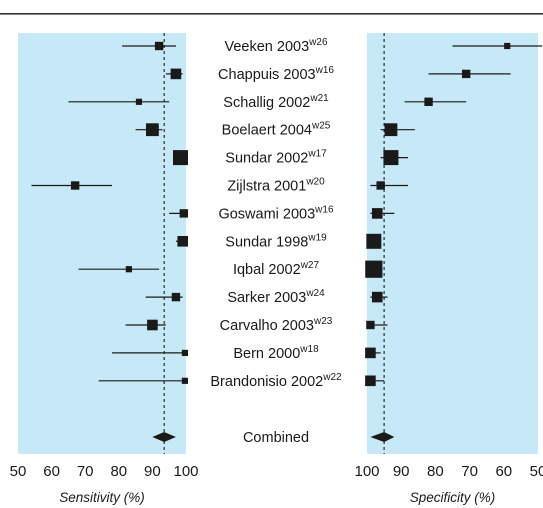  What do you see at coordinates (317, 154) in the screenshot?
I see `study-reference: w17` at bounding box center [317, 154].